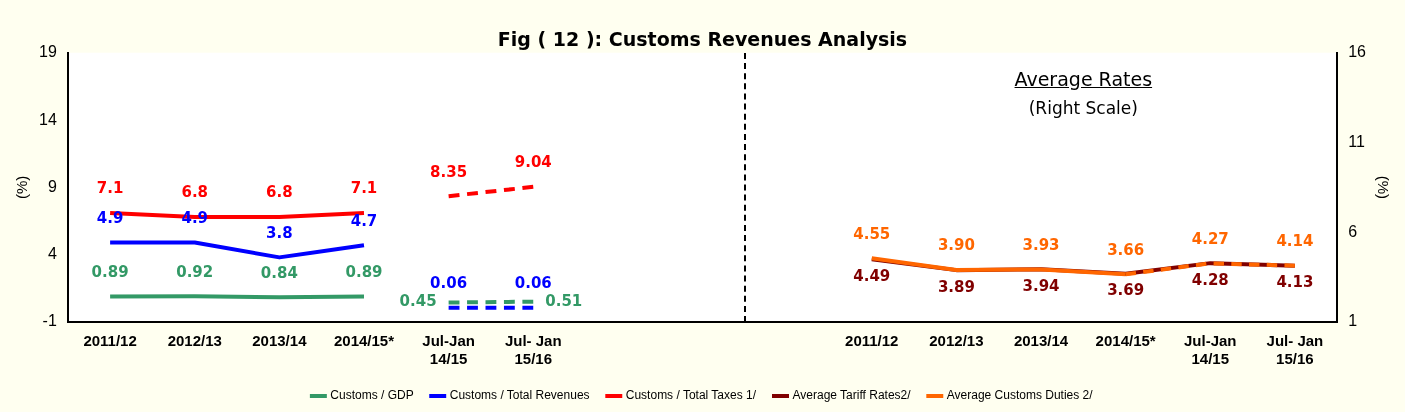 Image resolution: width=1405 pixels, height=412 pixels. Describe the element at coordinates (364, 220) in the screenshot. I see `data-label: 4.7` at that location.